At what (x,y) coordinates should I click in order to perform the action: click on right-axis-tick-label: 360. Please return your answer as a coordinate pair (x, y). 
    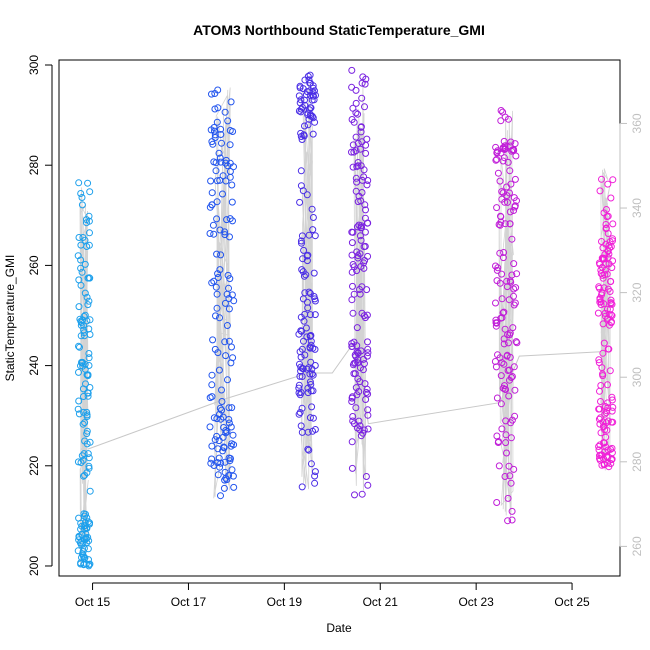
    Looking at the image, I should click on (637, 123).